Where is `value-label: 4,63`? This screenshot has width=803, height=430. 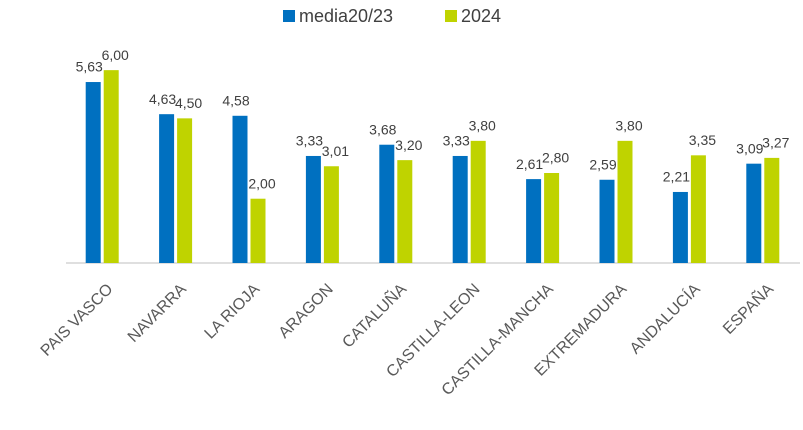
value-label: 4,63 is located at coordinates (162, 99).